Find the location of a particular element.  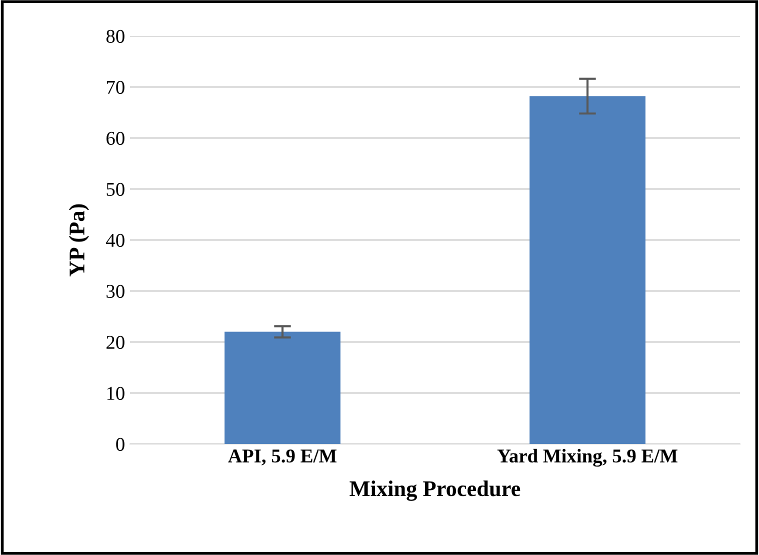

y-tick-label: 40 is located at coordinates (115, 240).